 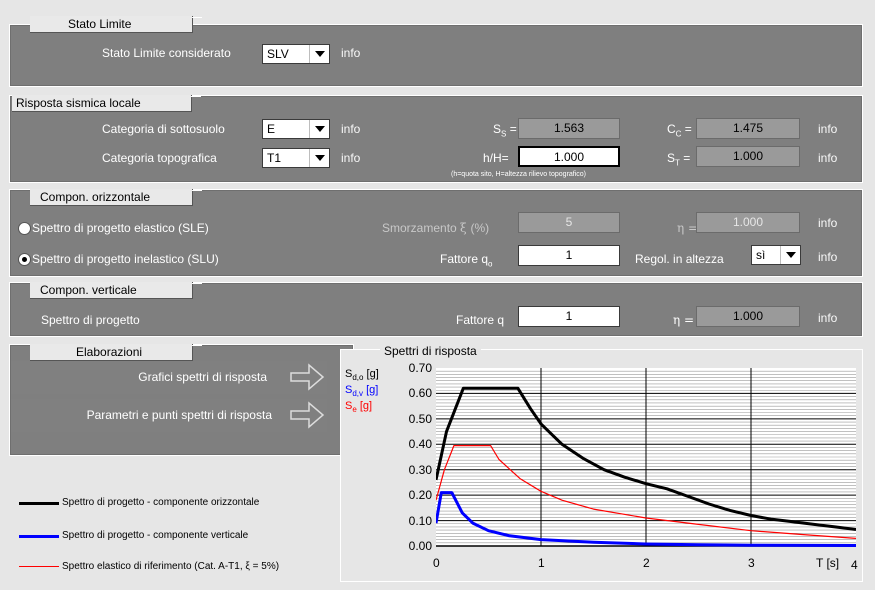 What do you see at coordinates (179, 415) in the screenshot?
I see `parametri-label: Parametri e punti spettri di risposta` at bounding box center [179, 415].